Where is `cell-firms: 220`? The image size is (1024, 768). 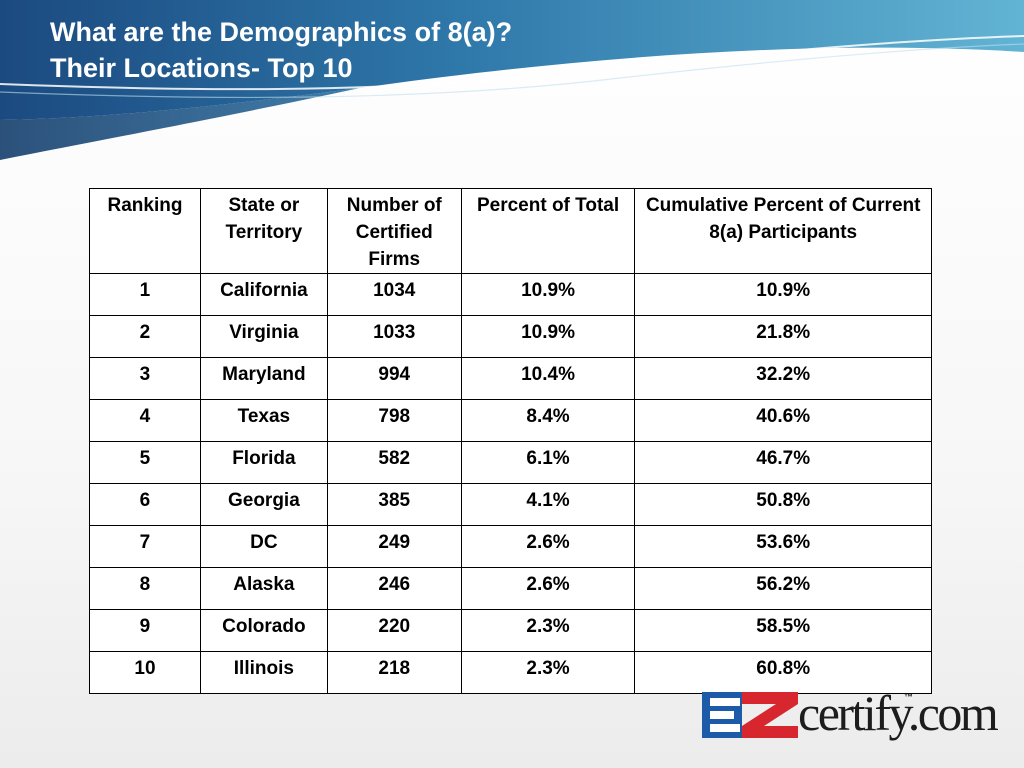
cell-firms: 220 is located at coordinates (394, 630).